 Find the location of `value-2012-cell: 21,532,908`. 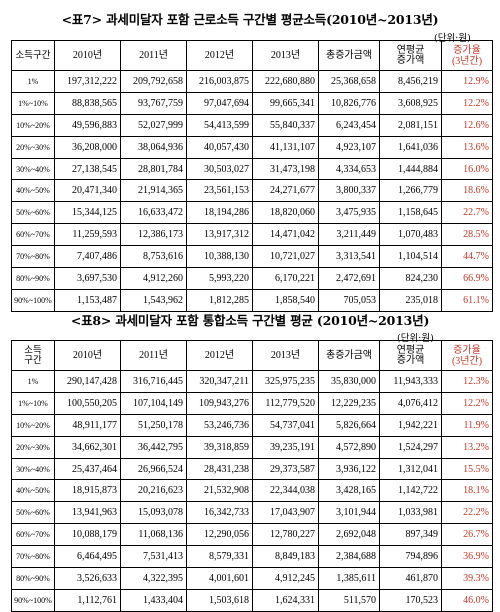

value-2012-cell: 21,532,908 is located at coordinates (219, 491).